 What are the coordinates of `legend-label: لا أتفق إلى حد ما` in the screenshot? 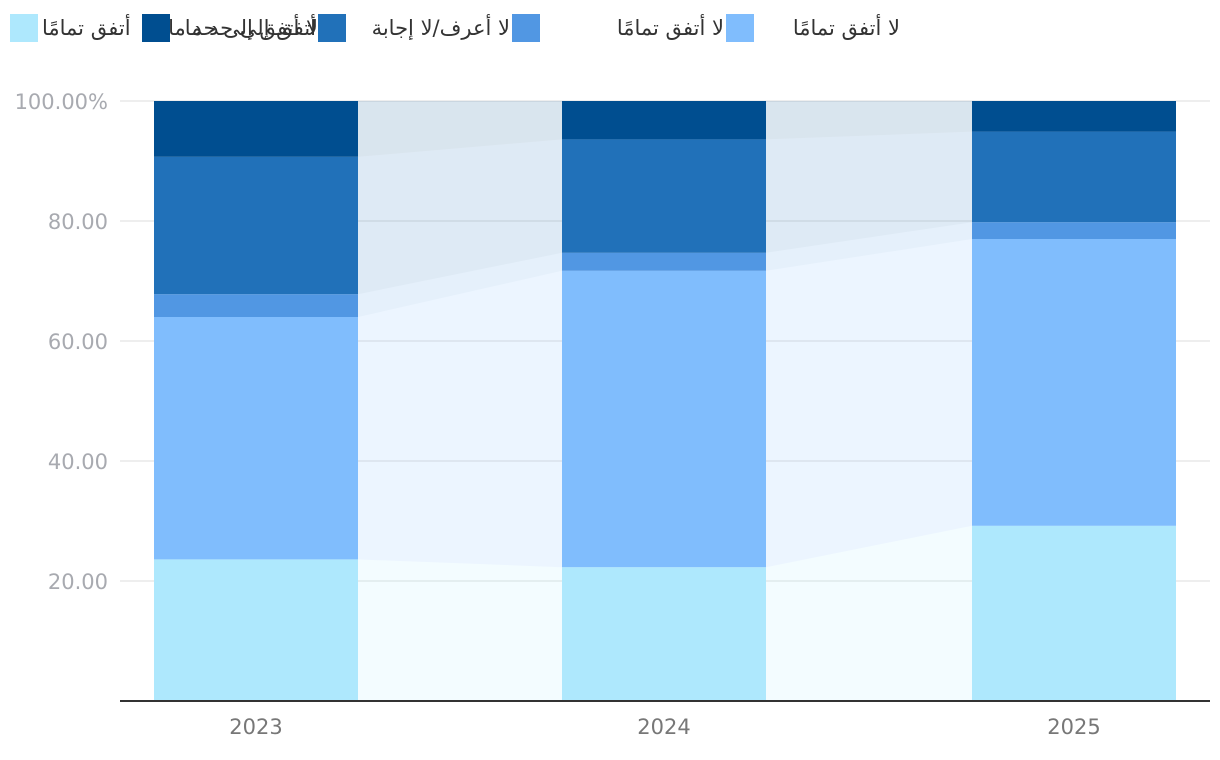 It's located at (243, 28).